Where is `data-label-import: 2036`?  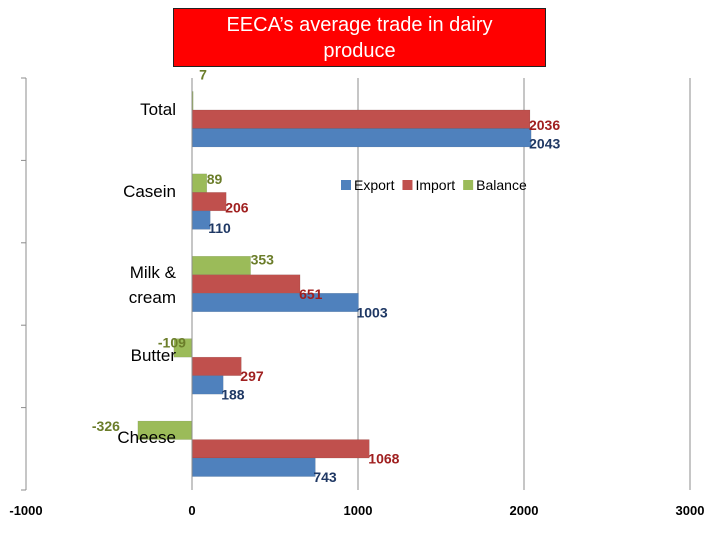 data-label-import: 2036 is located at coordinates (544, 125).